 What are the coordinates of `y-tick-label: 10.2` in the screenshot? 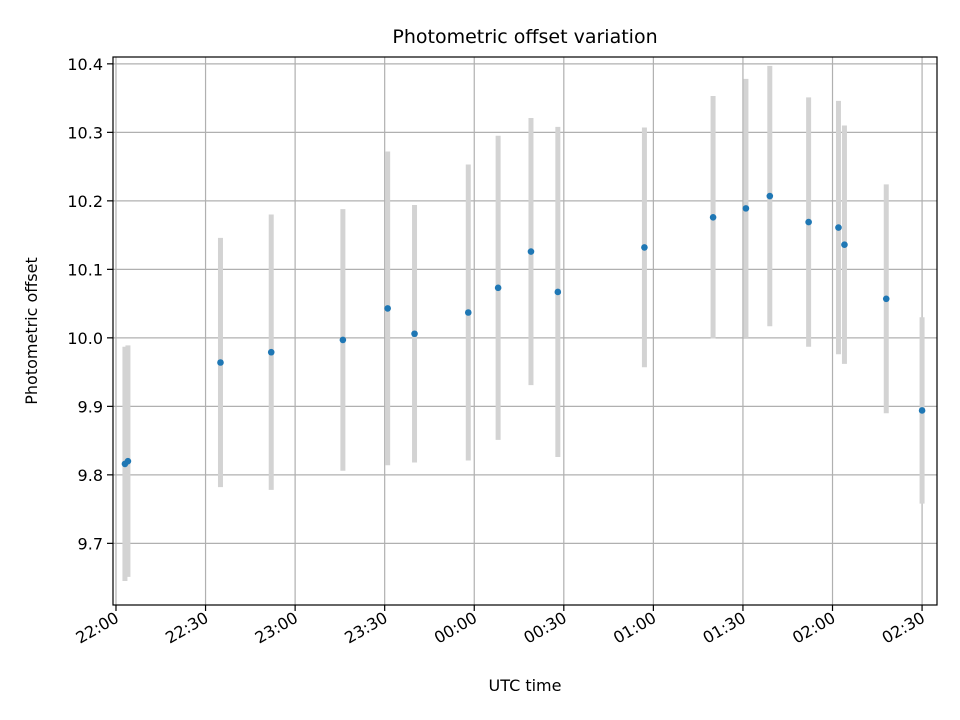 It's located at (85, 201).